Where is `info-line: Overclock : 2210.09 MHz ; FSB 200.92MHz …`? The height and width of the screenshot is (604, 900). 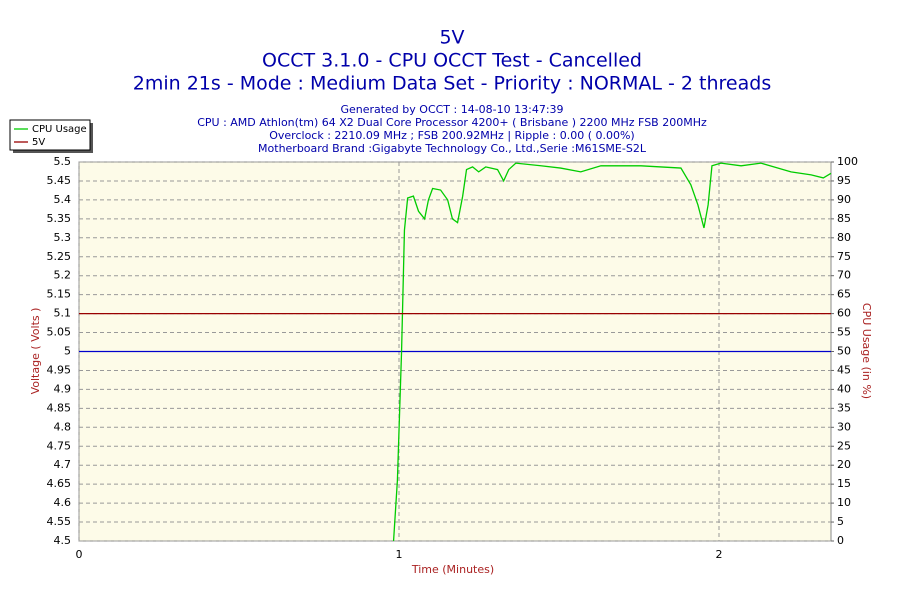
info-line: Overclock : 2210.09 MHz ; FSB 200.92MHz … is located at coordinates (451, 135).